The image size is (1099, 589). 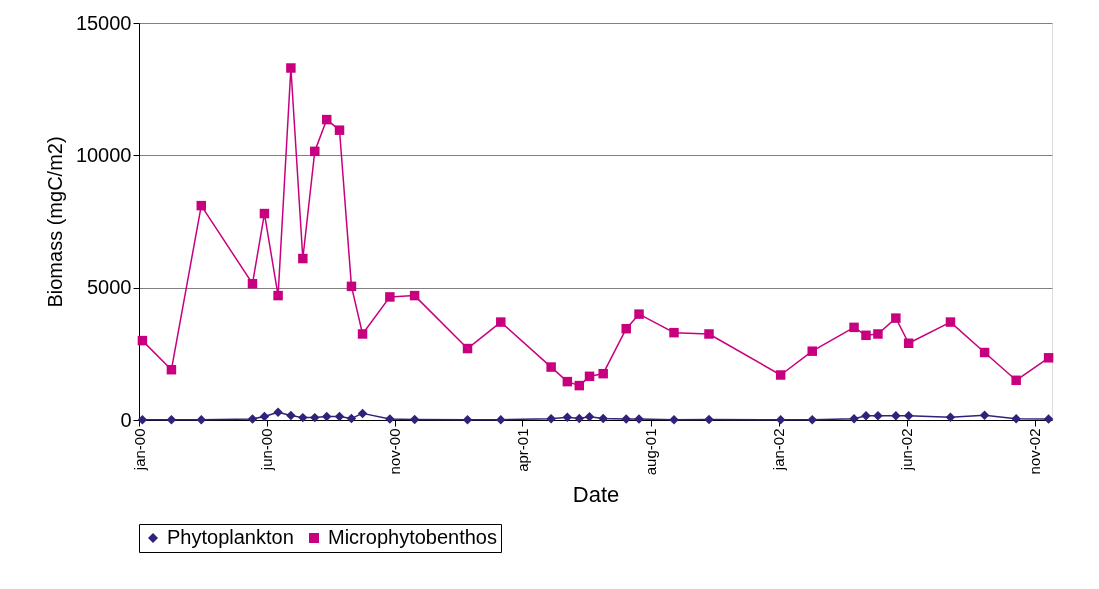 What do you see at coordinates (54, 222) in the screenshot?
I see `y-axis-title: Biomass (mgC/m2)` at bounding box center [54, 222].